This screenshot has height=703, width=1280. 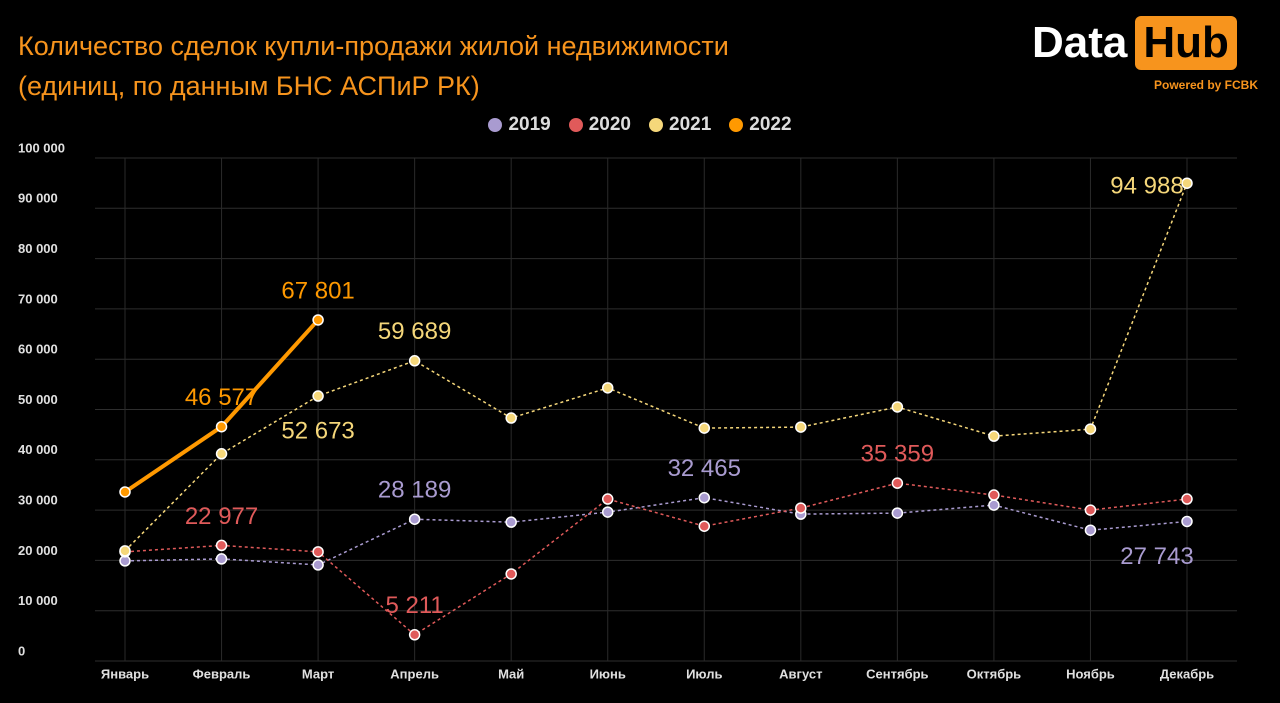 I want to click on y-tick-label: 40 000, so click(x=38, y=449).